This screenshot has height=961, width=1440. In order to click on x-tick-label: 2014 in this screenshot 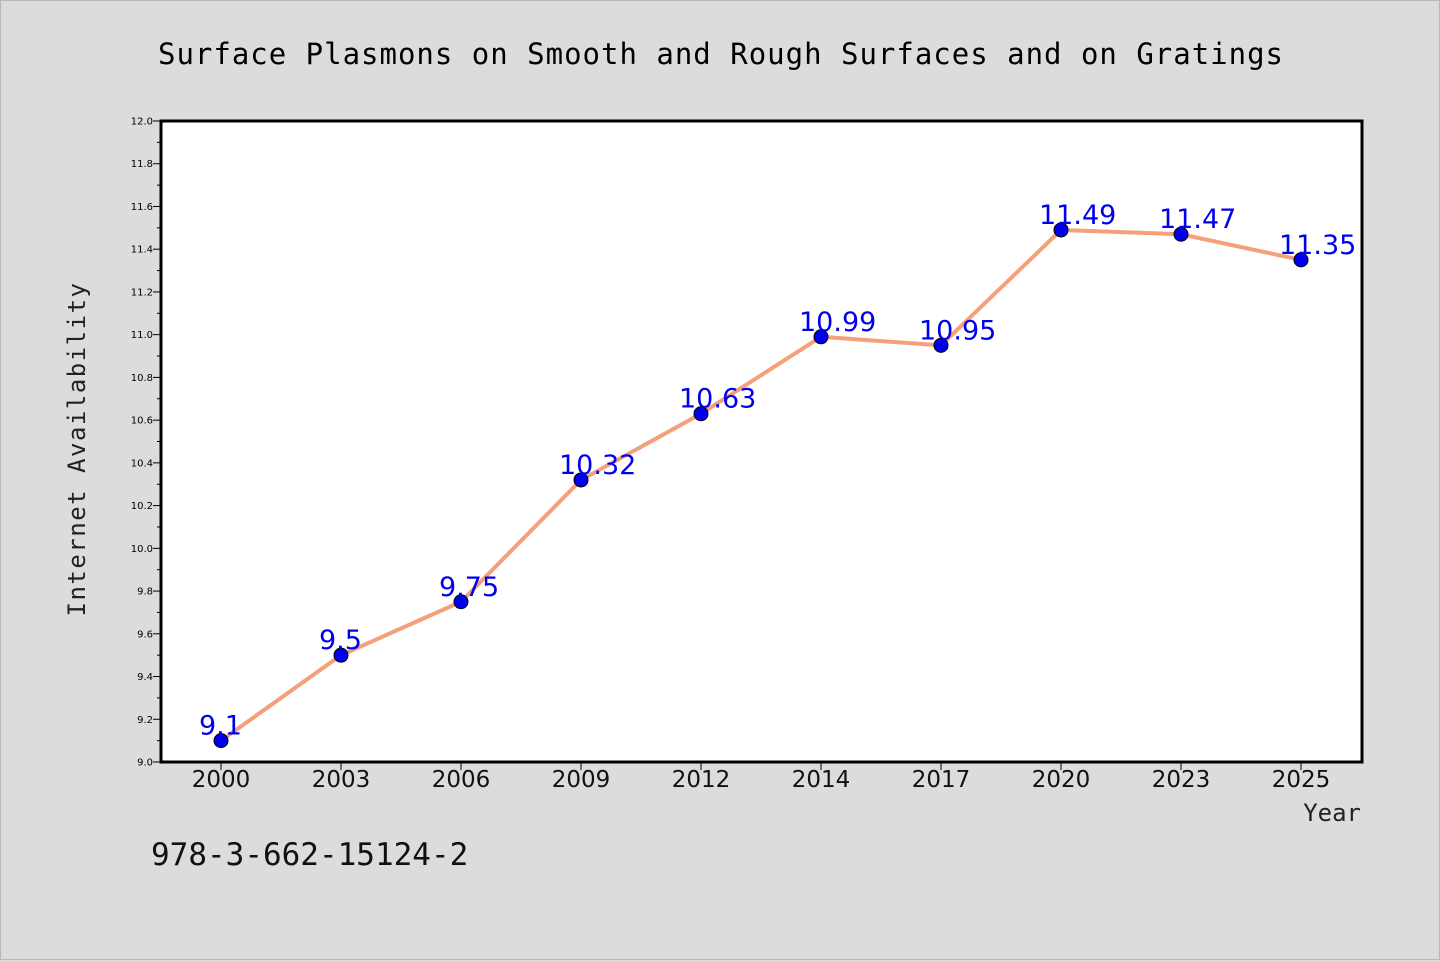, I will do `click(821, 780)`.